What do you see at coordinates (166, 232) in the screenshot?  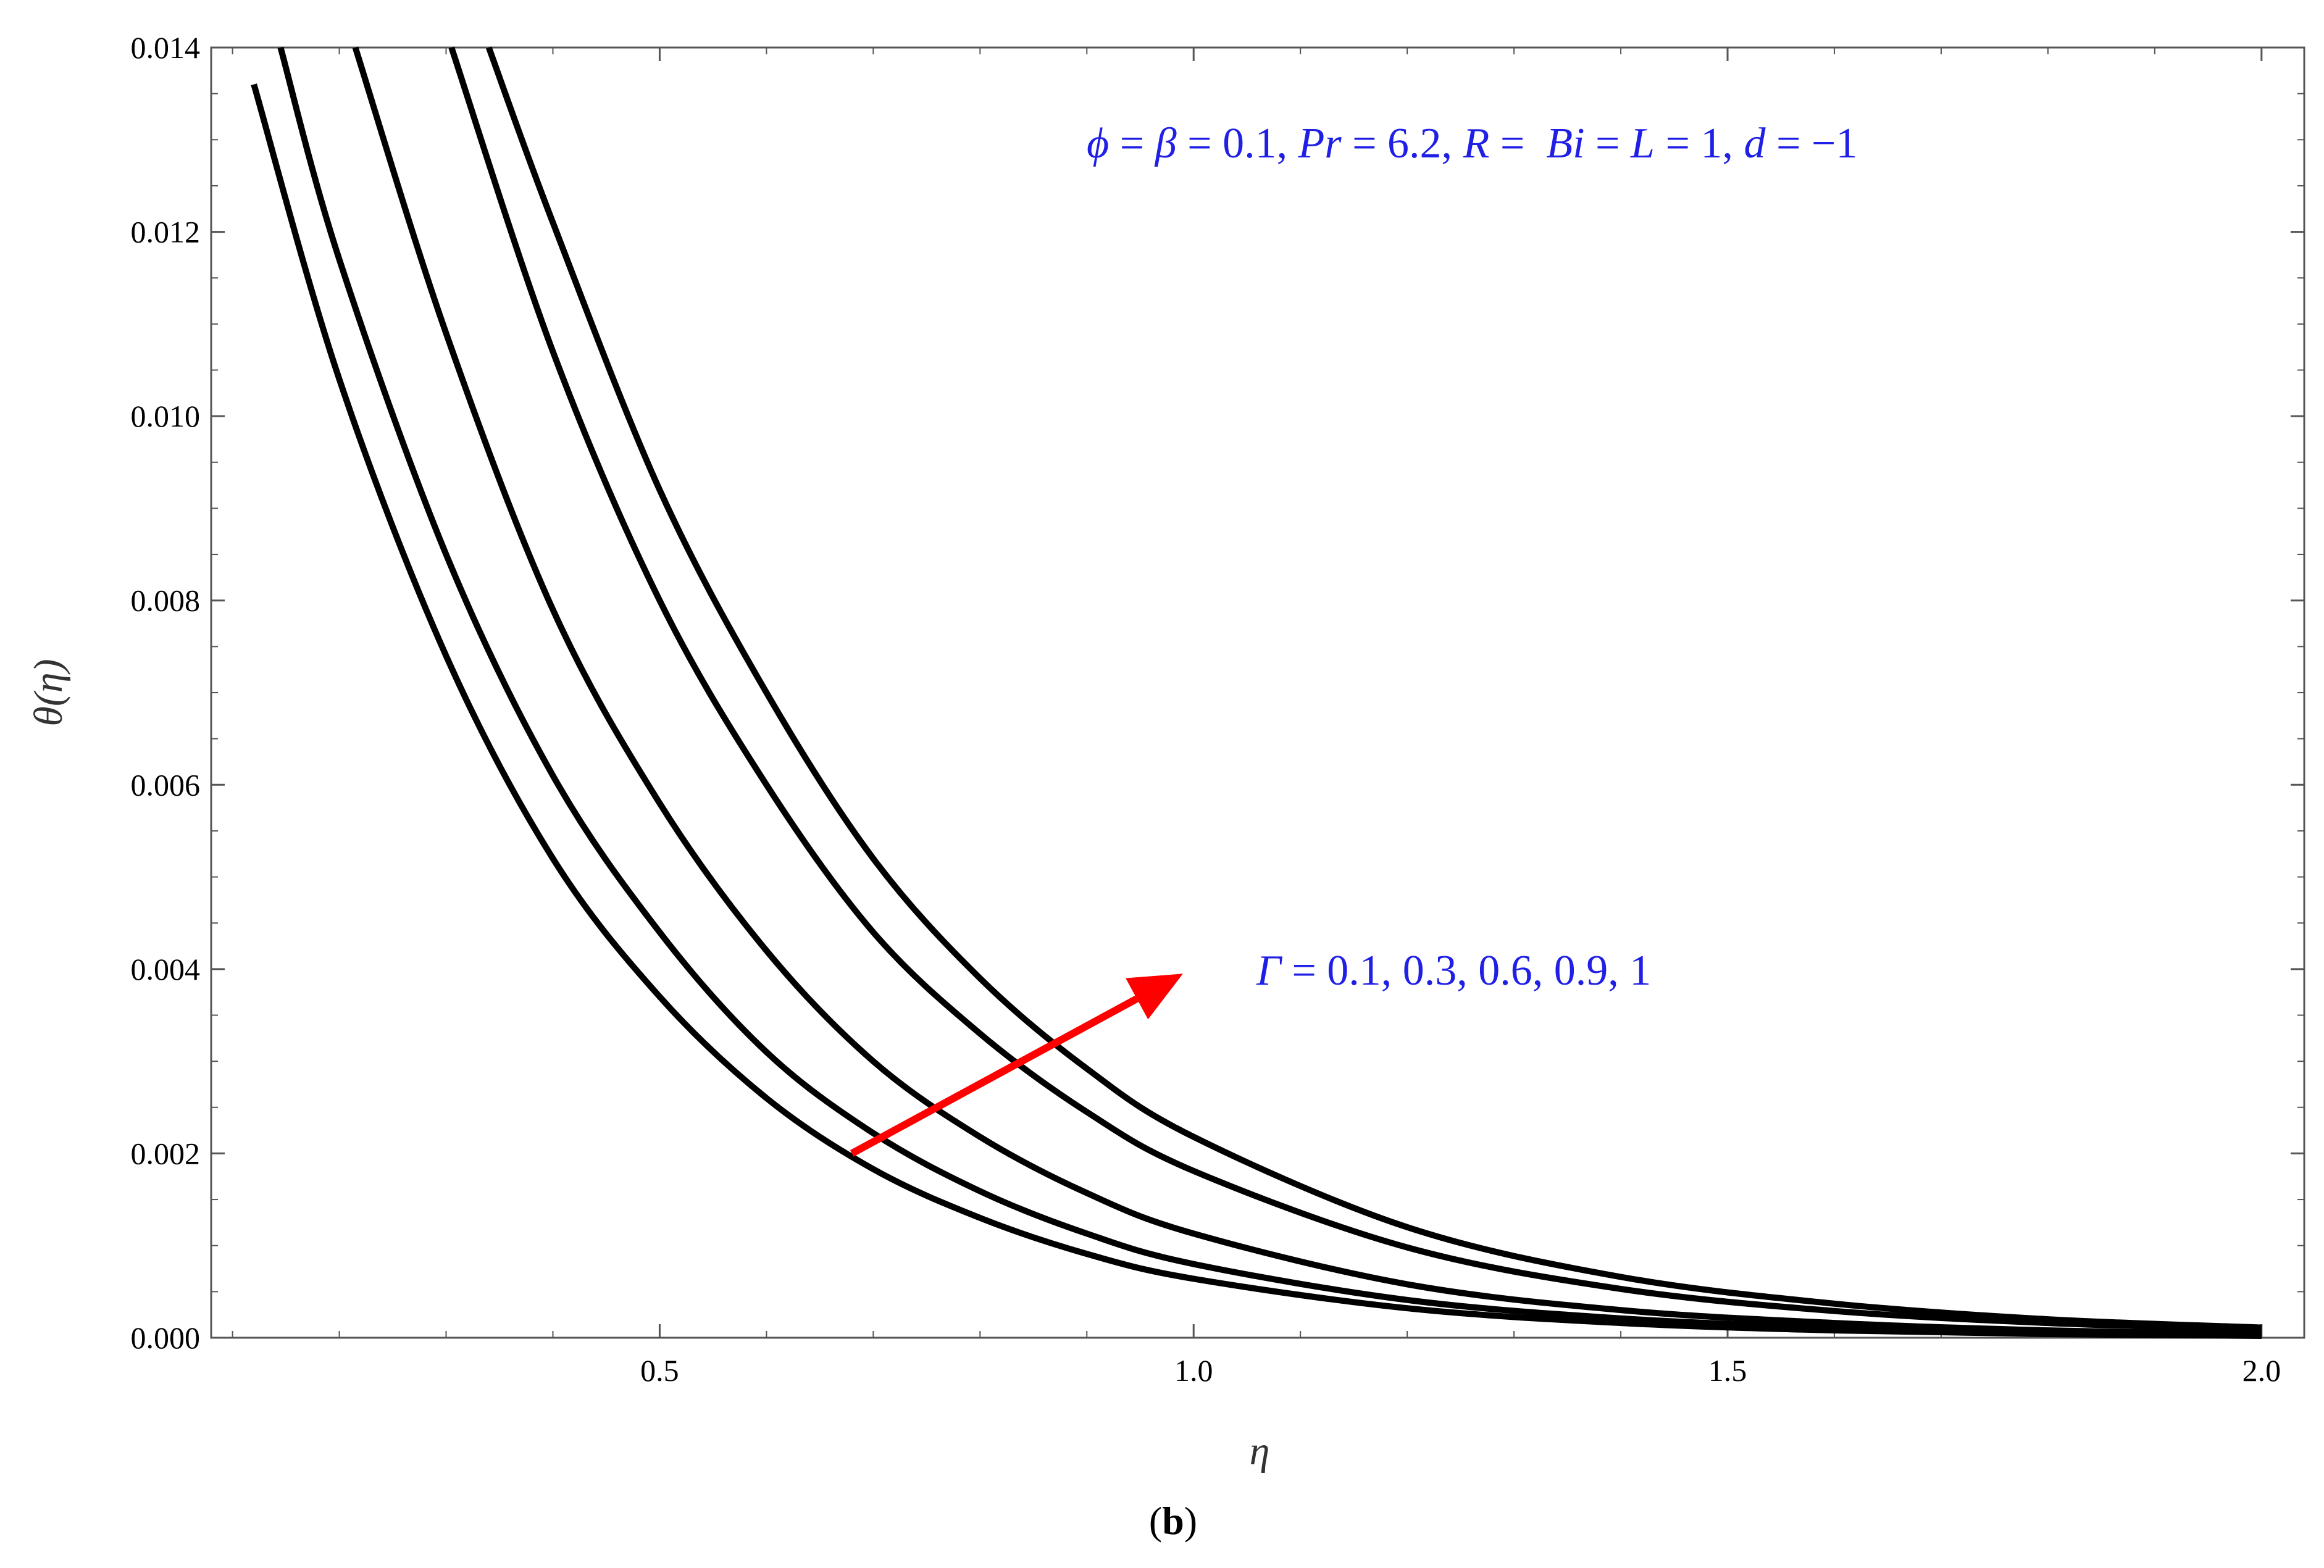 I see `y-tick-label: 0.012` at bounding box center [166, 232].